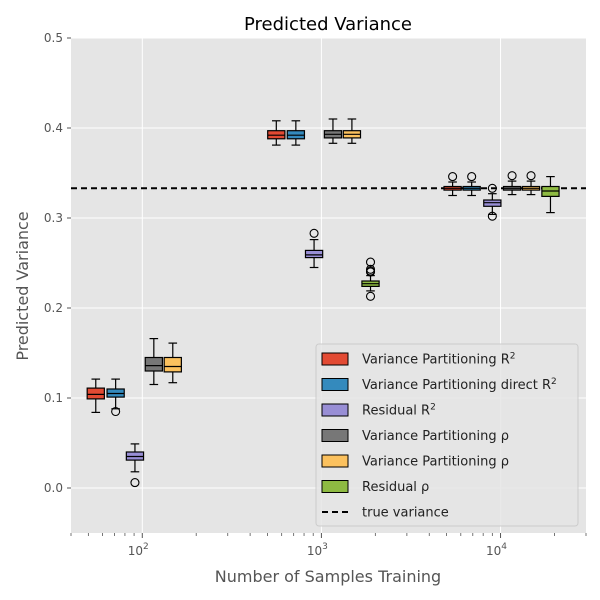  I want to click on y-tick-label: 0.0, so click(53, 488).